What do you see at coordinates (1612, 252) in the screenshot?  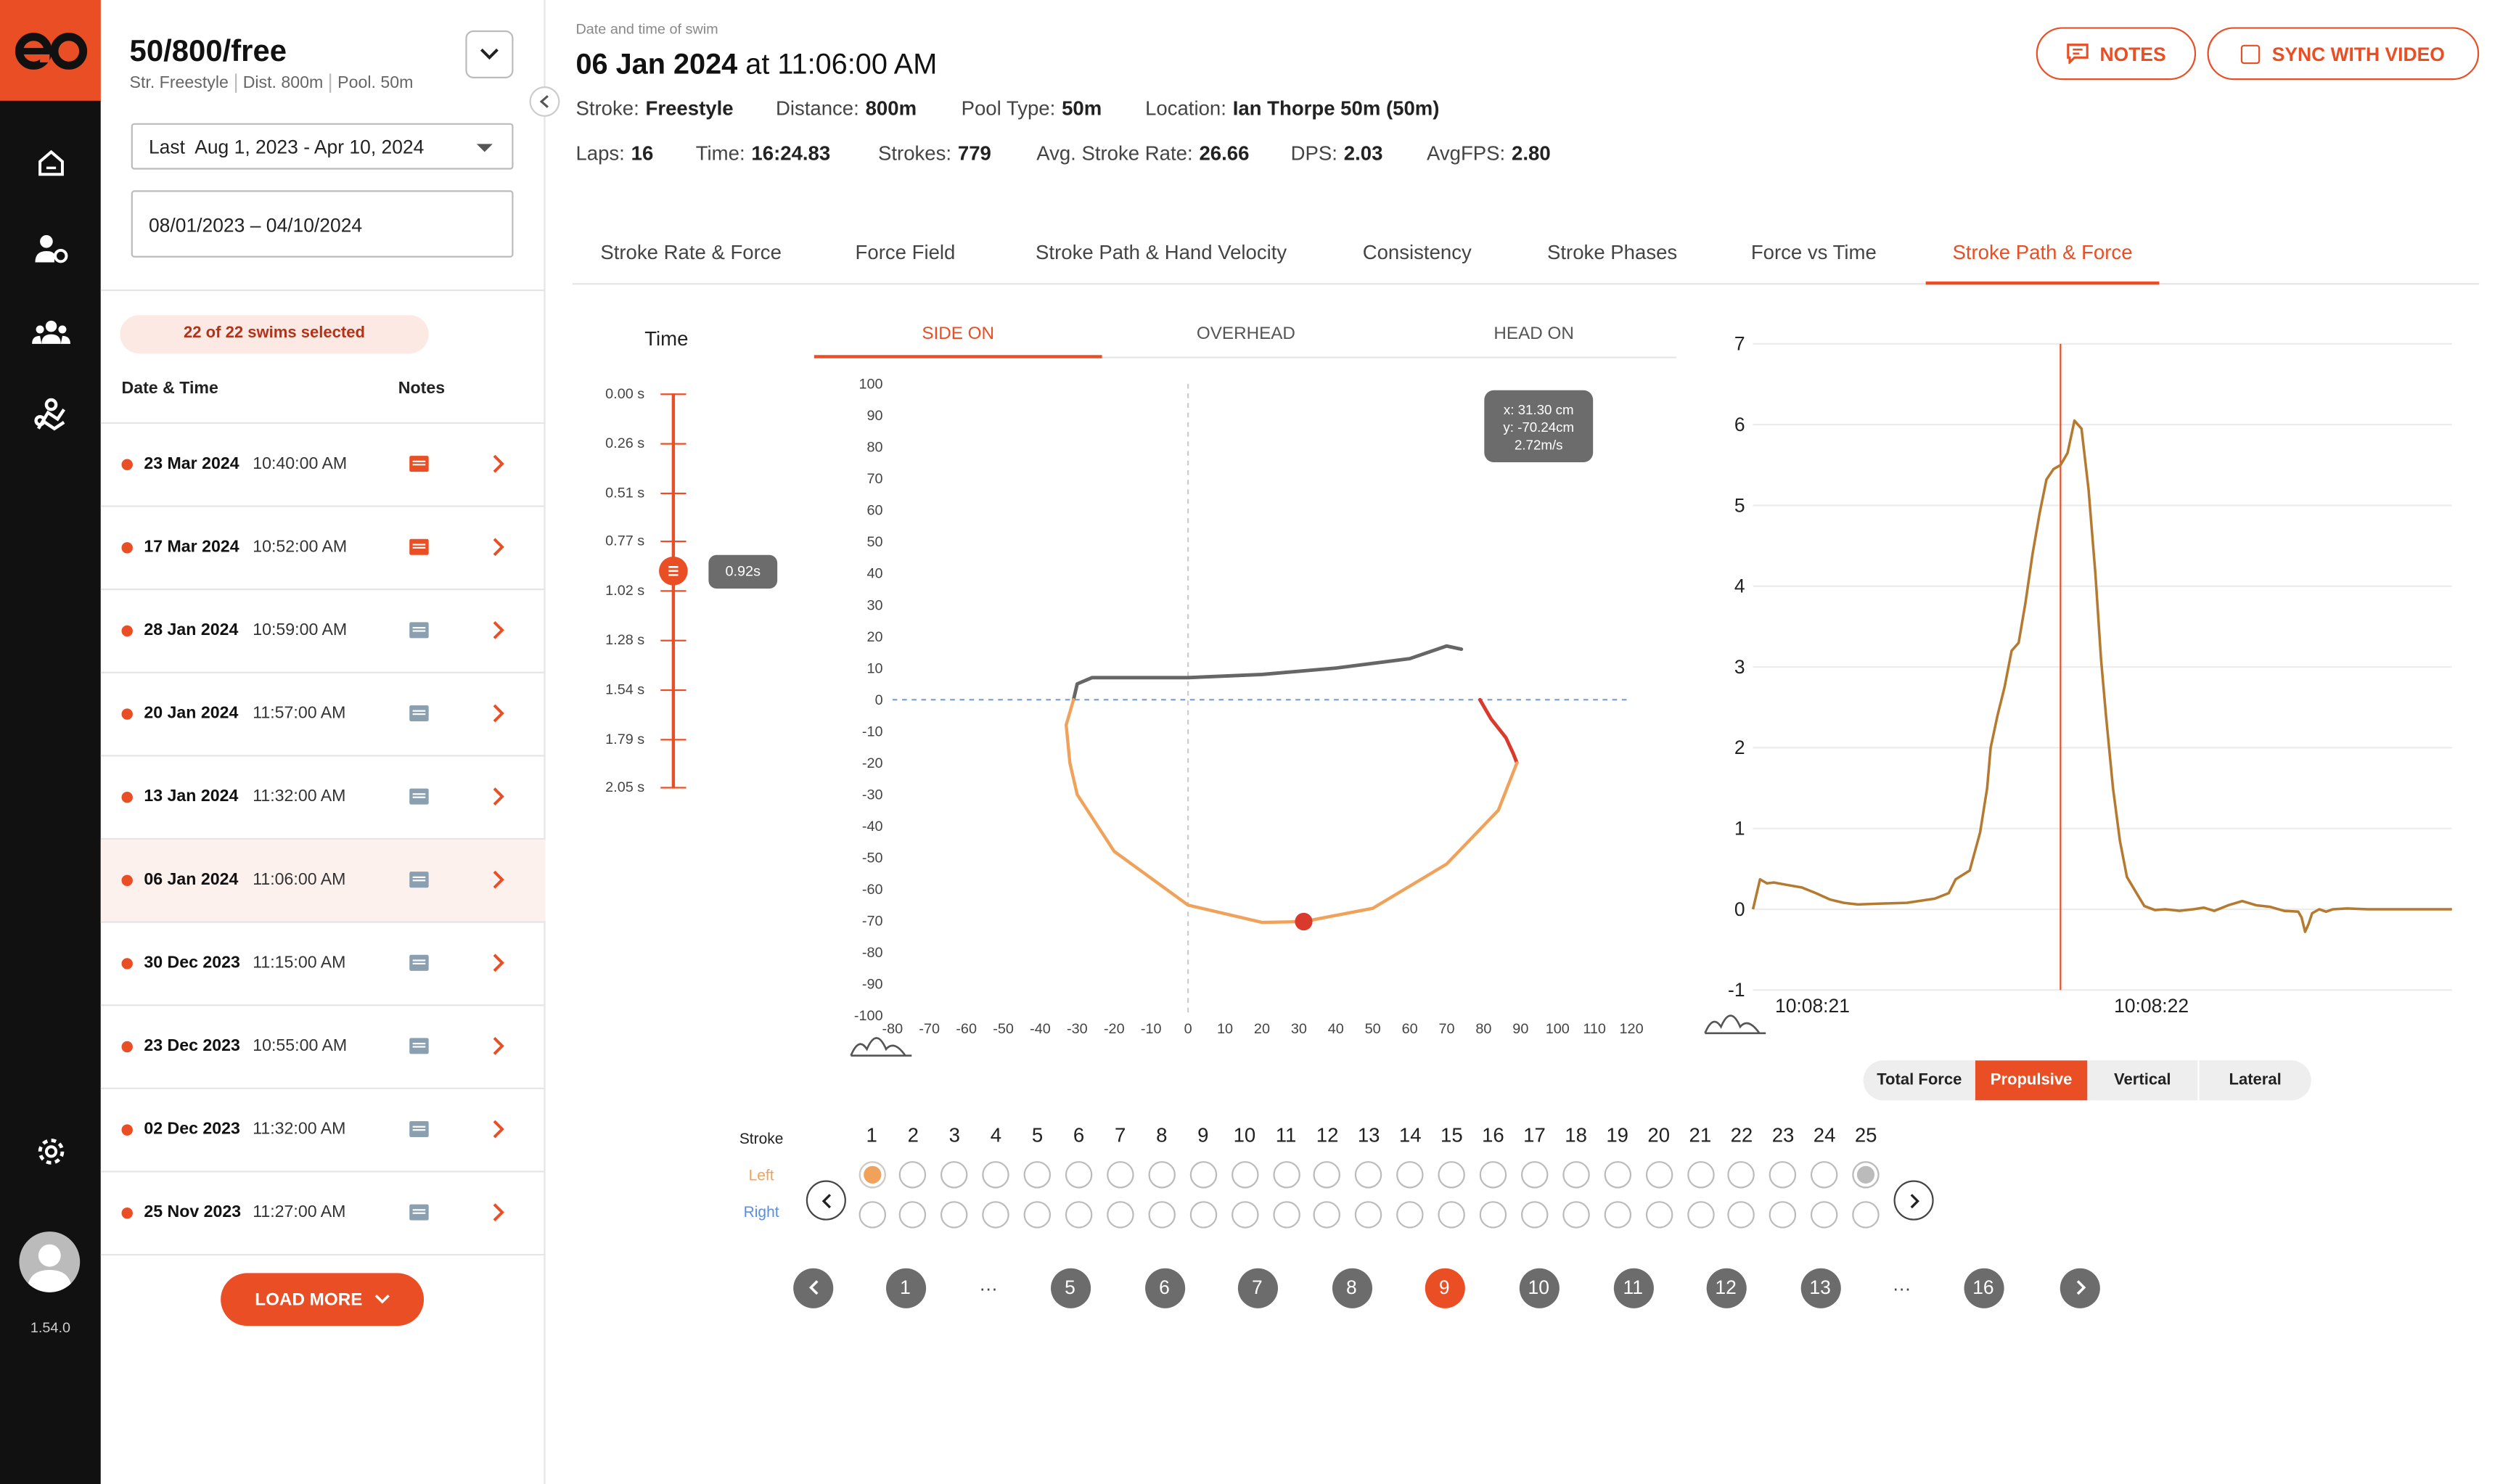 I see `tab-stroke-phases: Stroke Phases` at bounding box center [1612, 252].